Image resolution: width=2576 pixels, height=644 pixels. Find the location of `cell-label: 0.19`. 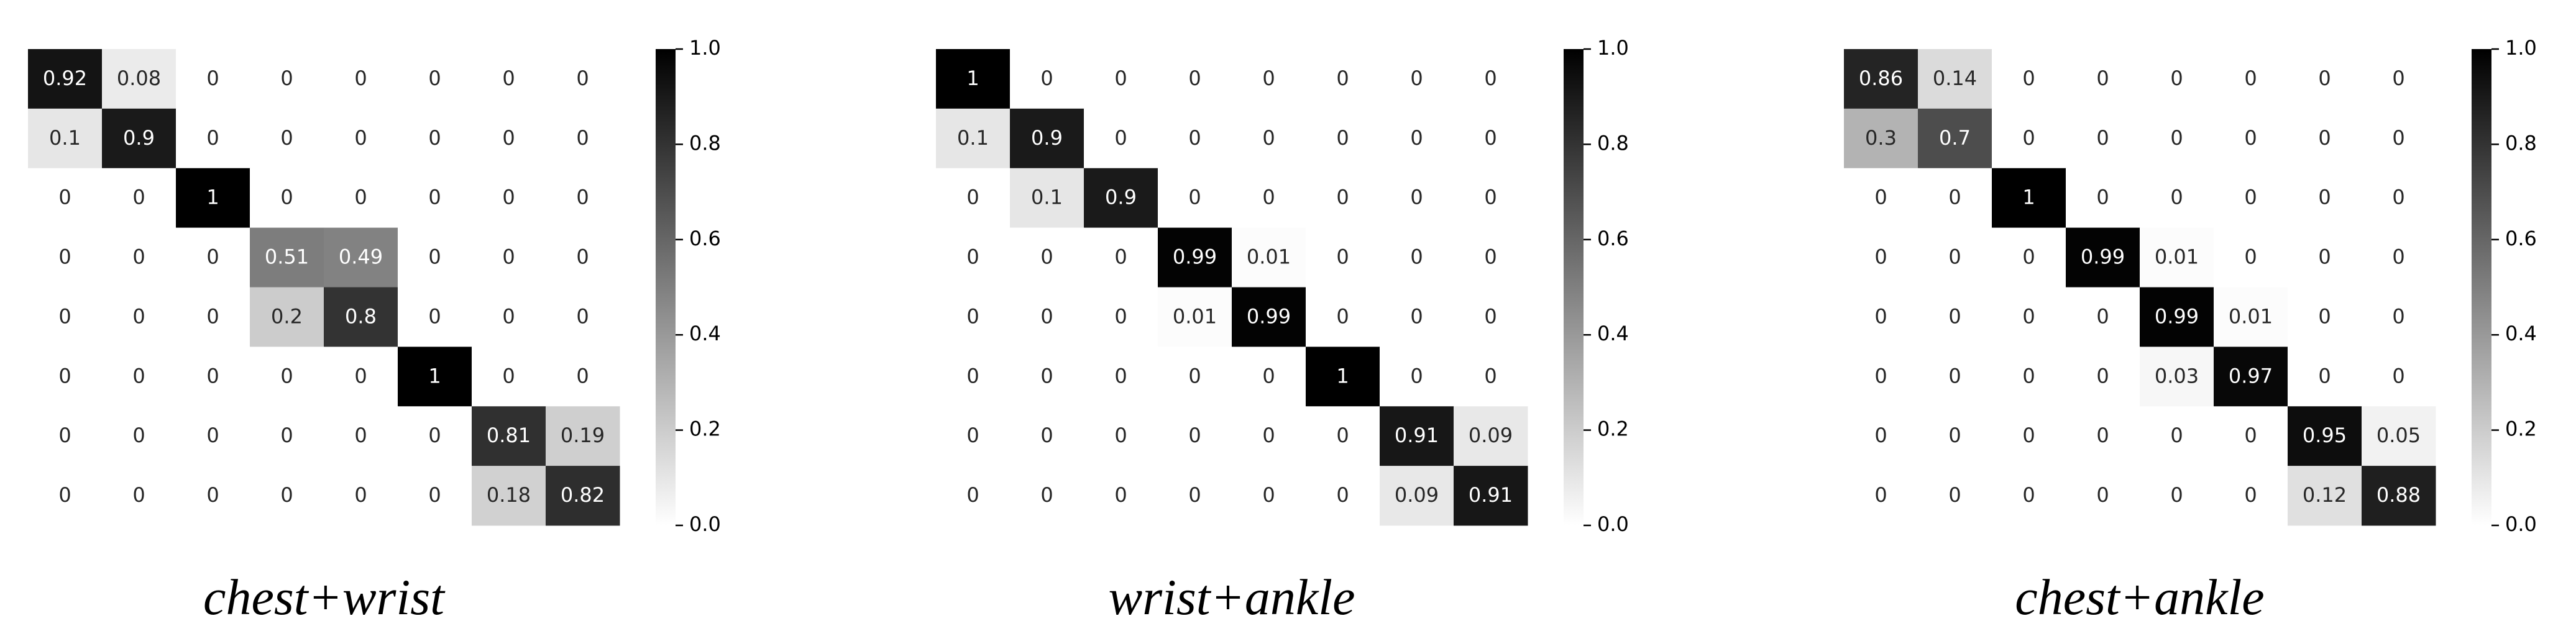

cell-label: 0.19 is located at coordinates (583, 435).